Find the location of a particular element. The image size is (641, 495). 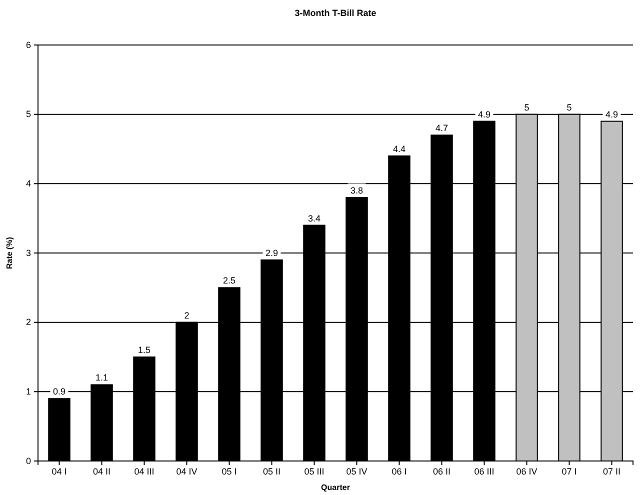

y-tick-label: 0 is located at coordinates (28, 461).